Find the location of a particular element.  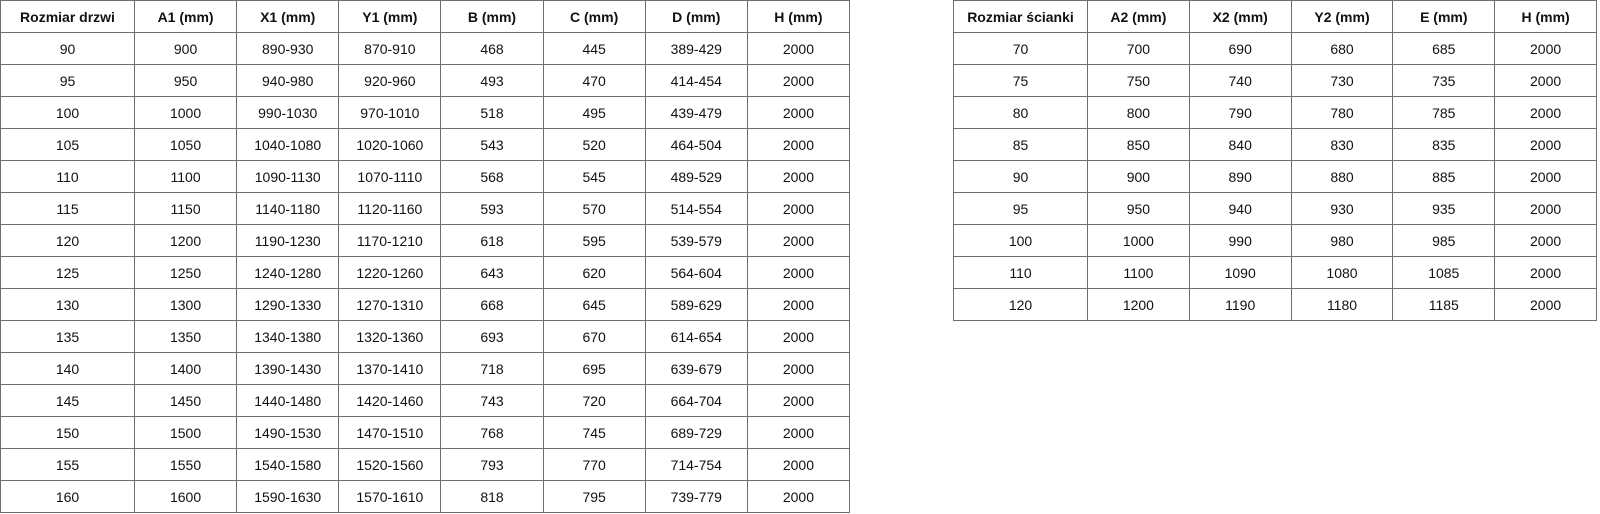

table-cell: 70 is located at coordinates (1020, 48).